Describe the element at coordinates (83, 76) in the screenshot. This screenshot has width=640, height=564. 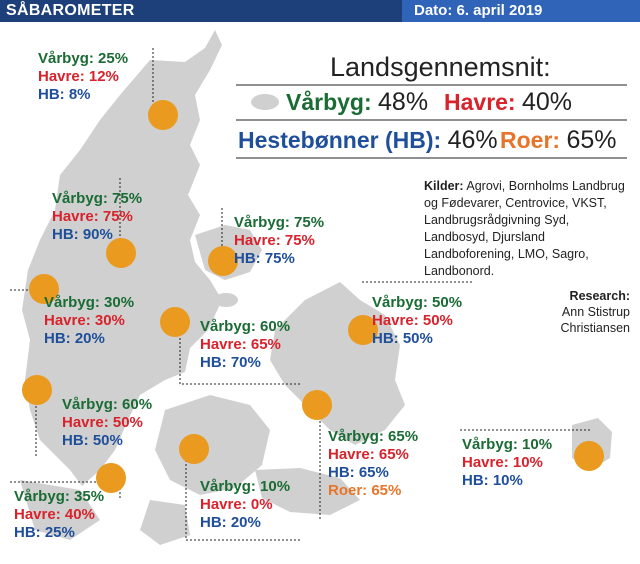
I see `region-north: Vårbyg: 25% Havre: 12% HB: 8%` at that location.